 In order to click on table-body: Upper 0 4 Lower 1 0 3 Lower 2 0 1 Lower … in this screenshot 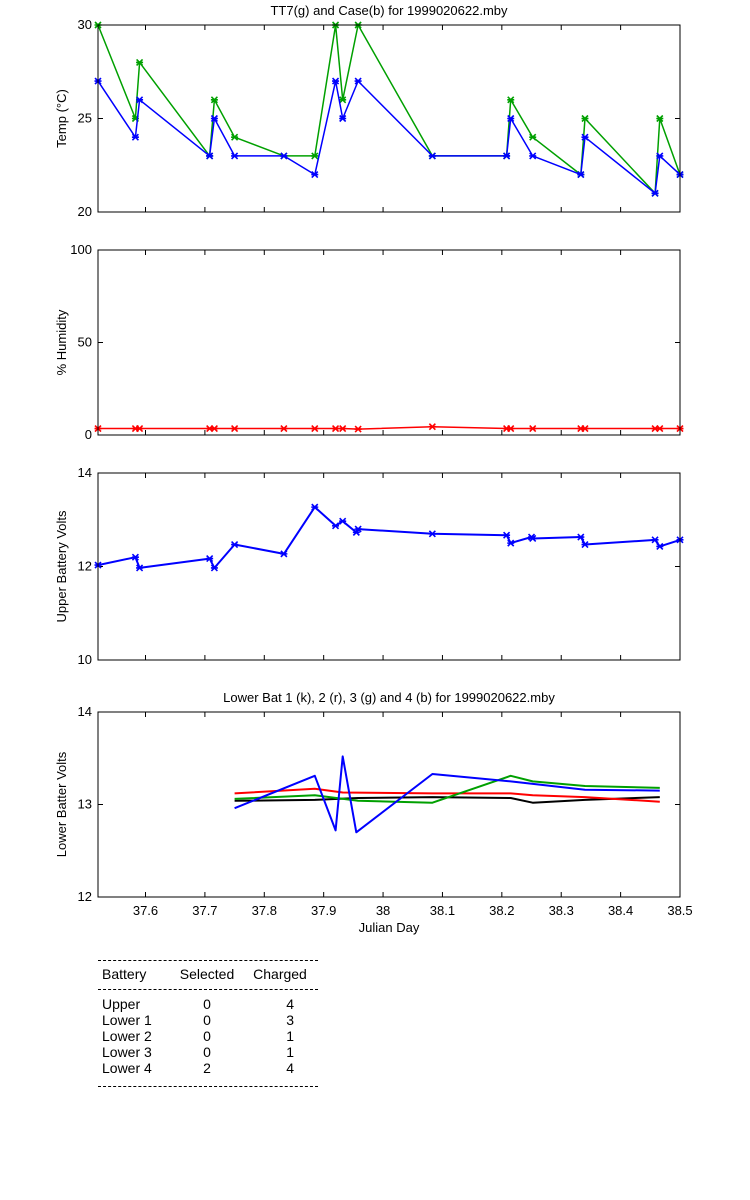, I will do `click(208, 1038)`.